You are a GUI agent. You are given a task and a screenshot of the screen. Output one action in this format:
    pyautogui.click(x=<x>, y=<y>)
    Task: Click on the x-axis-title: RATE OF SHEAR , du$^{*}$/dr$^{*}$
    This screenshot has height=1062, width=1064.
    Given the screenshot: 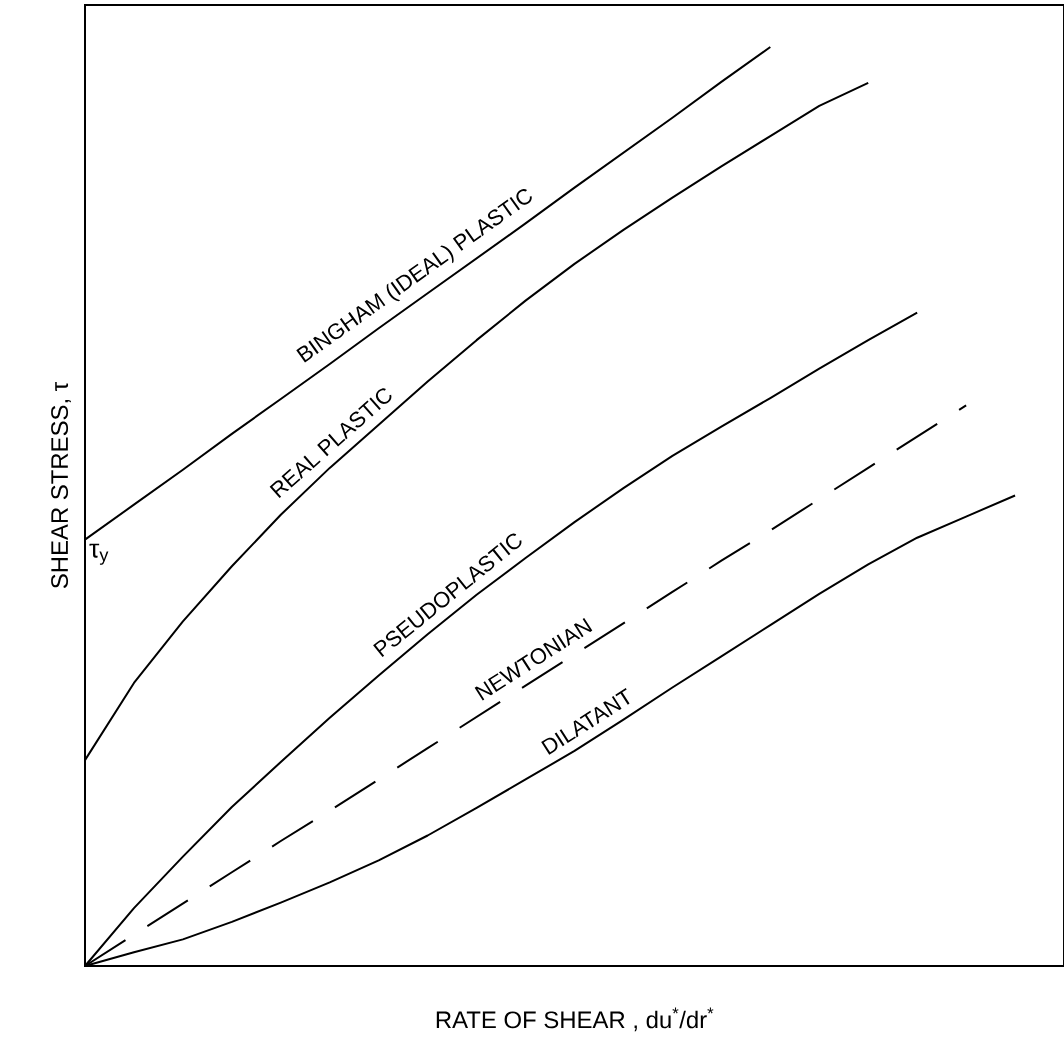 What is the action you would take?
    pyautogui.click(x=575, y=1019)
    